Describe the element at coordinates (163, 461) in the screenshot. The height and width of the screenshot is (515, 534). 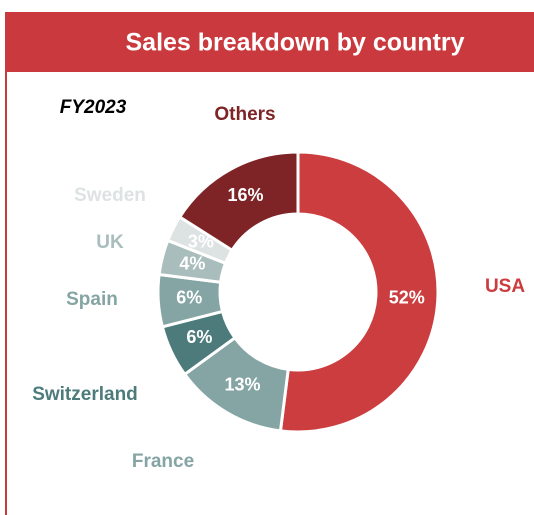
I see `category-label: France` at that location.